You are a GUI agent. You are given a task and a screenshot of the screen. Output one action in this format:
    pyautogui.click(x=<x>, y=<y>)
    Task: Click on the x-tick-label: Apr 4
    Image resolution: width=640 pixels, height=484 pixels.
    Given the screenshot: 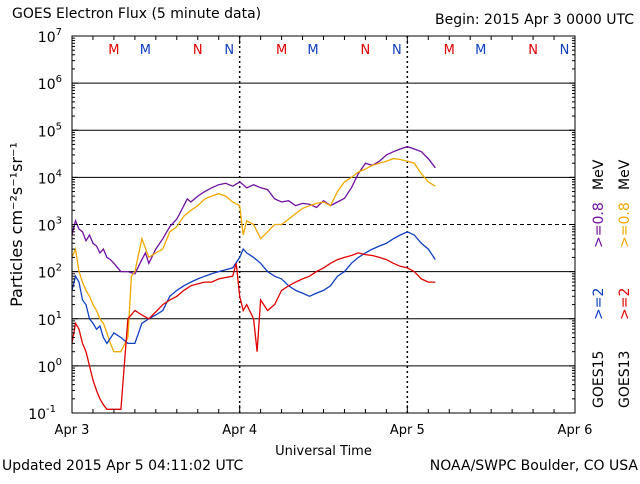 What is the action you would take?
    pyautogui.click(x=239, y=430)
    